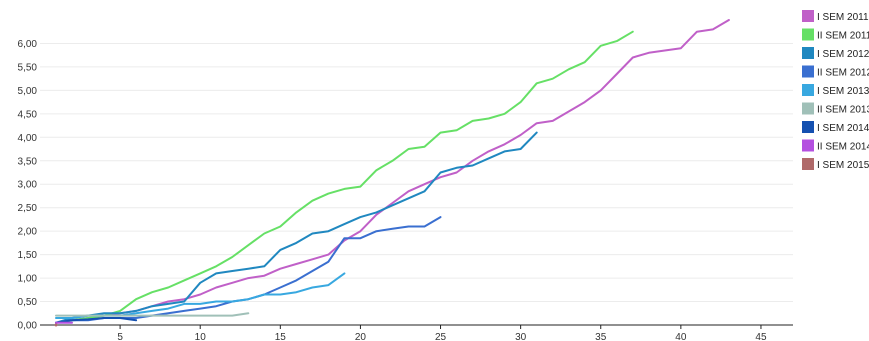 This screenshot has height=341, width=869. What do you see at coordinates (28, 232) in the screenshot?
I see `y-tick-label: 2,00` at bounding box center [28, 232].